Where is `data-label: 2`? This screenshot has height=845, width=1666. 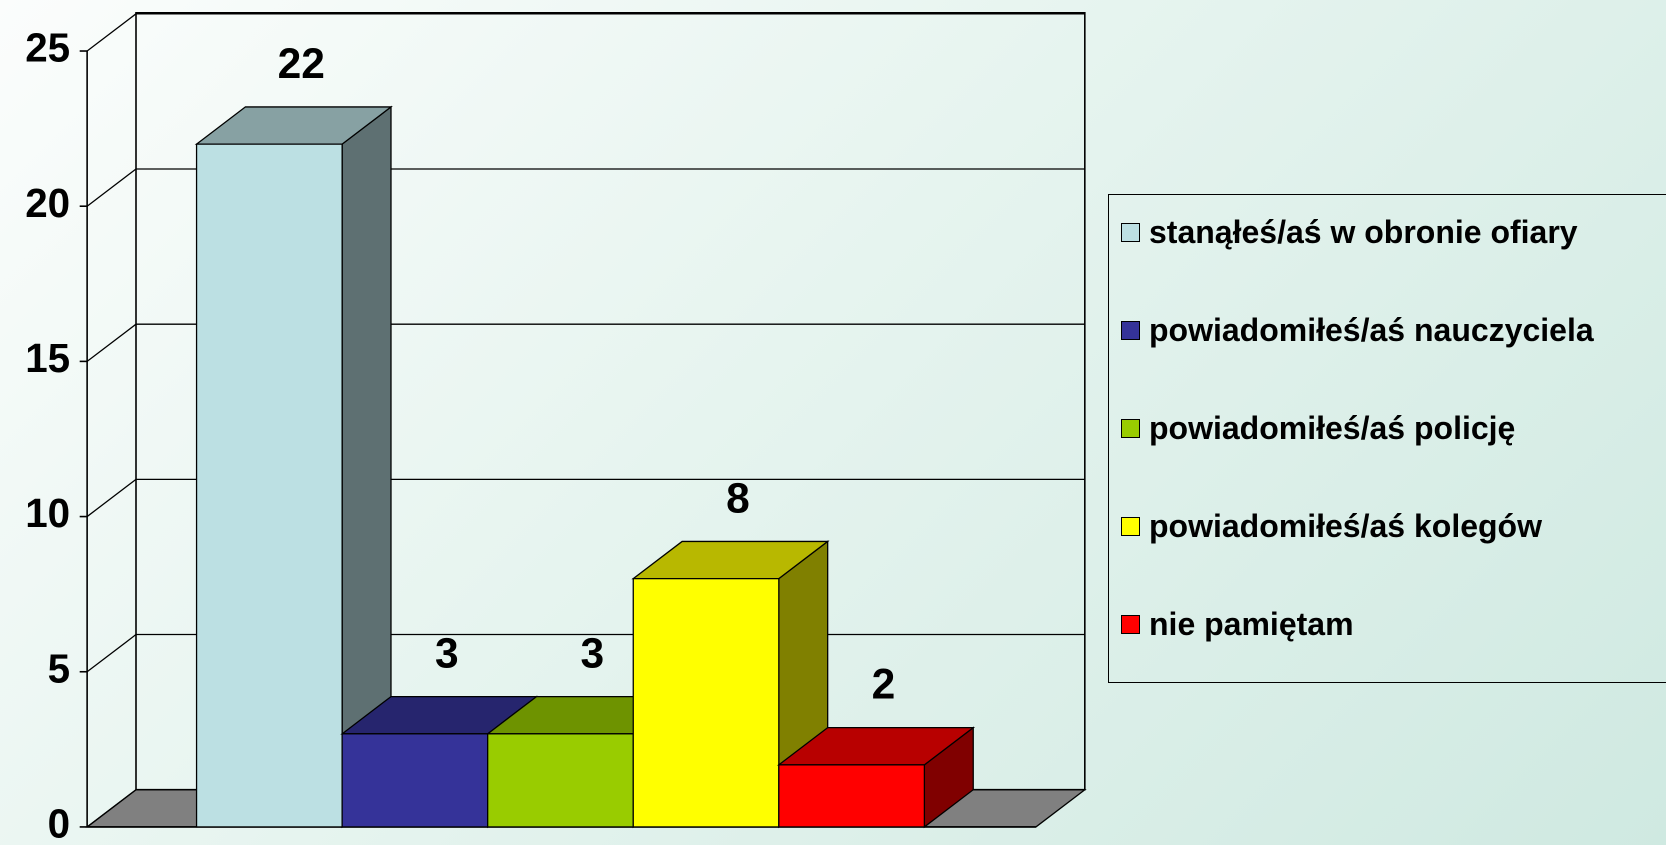 data-label: 2 is located at coordinates (884, 684).